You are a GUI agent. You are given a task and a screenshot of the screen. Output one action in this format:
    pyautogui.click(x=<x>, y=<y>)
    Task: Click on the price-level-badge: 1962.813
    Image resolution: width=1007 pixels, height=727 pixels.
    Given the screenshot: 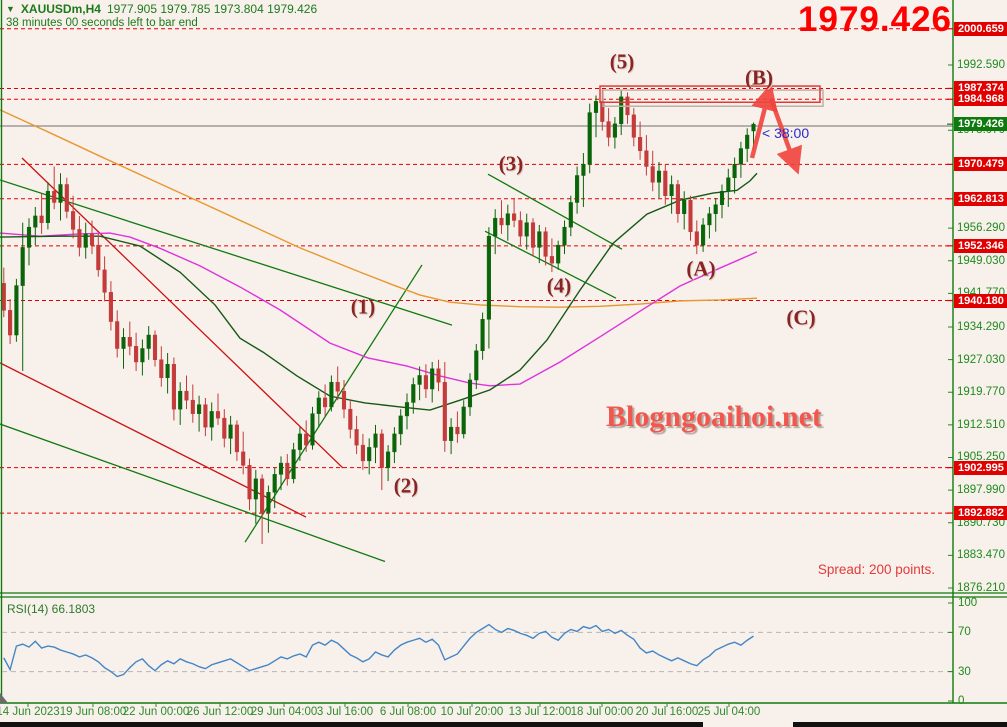 What is the action you would take?
    pyautogui.click(x=980, y=198)
    